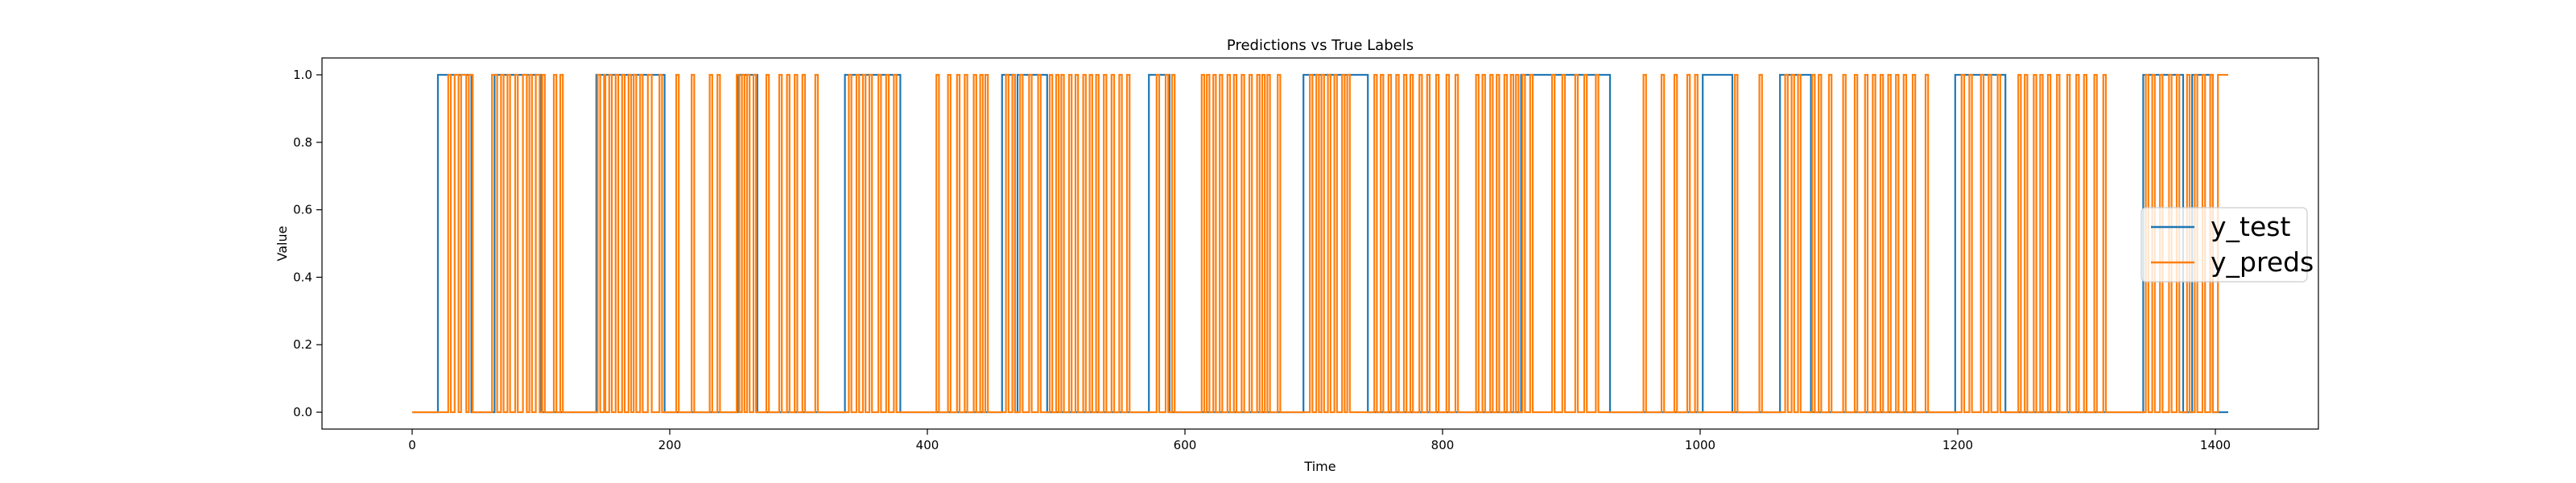 Image resolution: width=2576 pixels, height=483 pixels. Describe the element at coordinates (1443, 445) in the screenshot. I see `x-tick-label: 800` at that location.